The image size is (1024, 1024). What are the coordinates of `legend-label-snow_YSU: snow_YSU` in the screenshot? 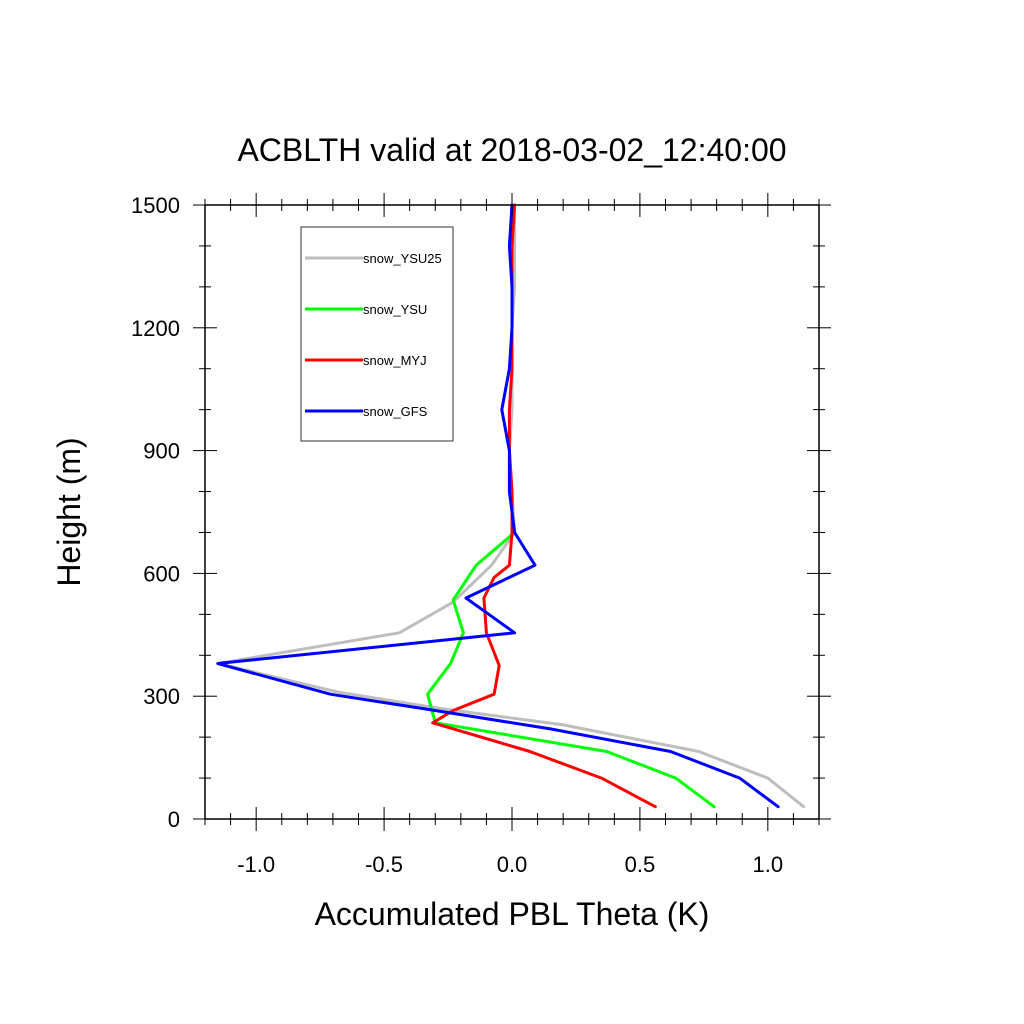 It's located at (395, 309).